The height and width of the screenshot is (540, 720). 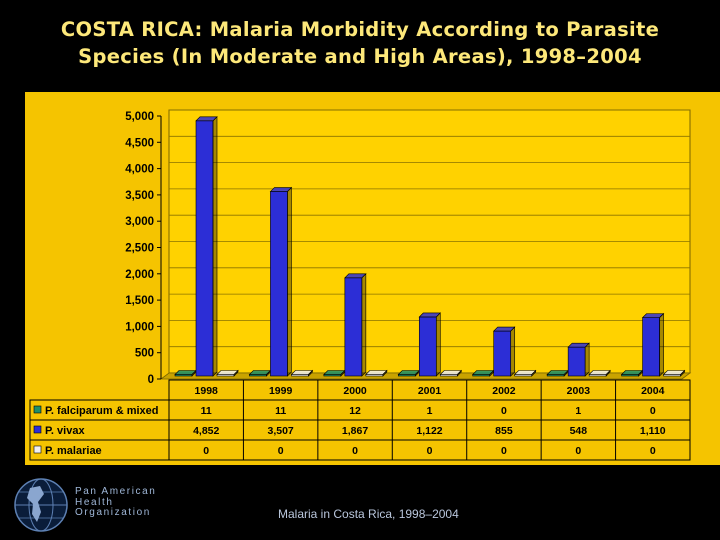 I want to click on bar-pmalariae-2004, so click(x=674, y=373).